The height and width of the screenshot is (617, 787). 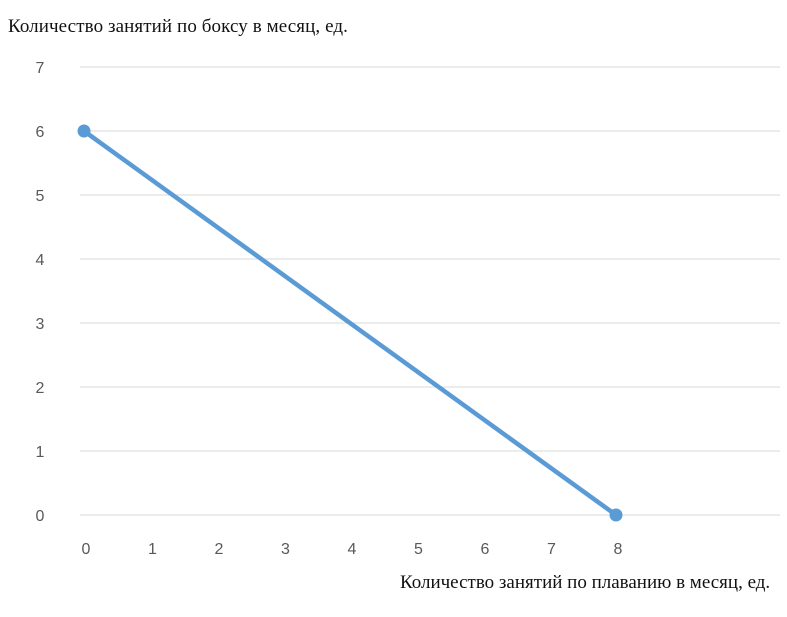 What do you see at coordinates (40, 196) in the screenshot?
I see `y-tick-label: 5` at bounding box center [40, 196].